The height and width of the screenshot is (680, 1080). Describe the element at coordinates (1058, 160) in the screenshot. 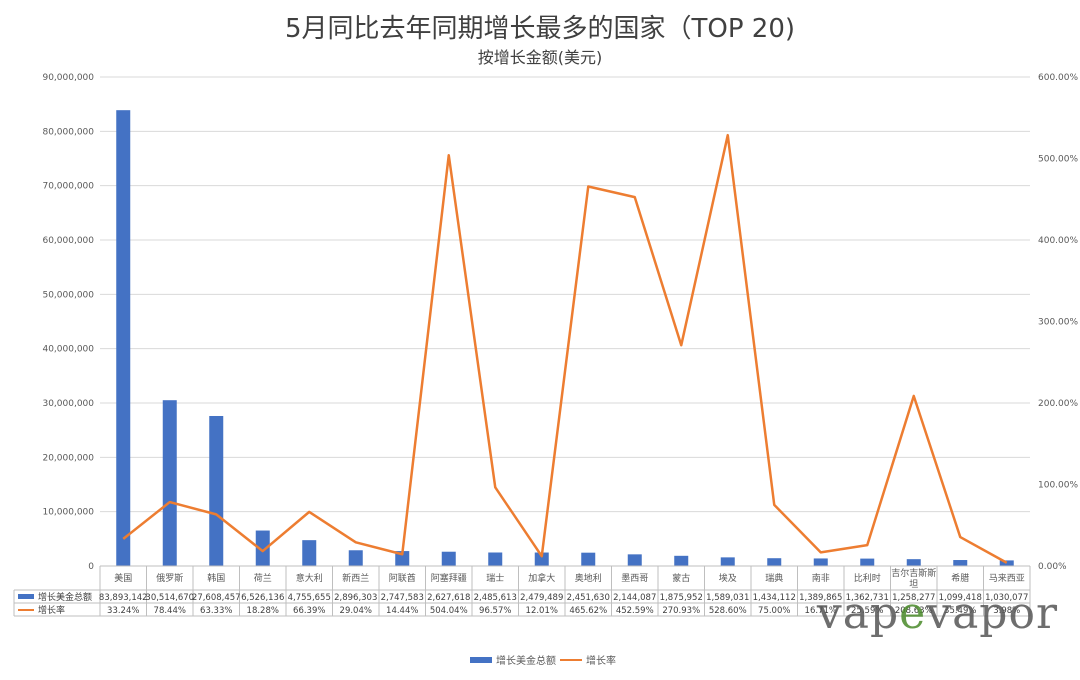

I see `y-right-tick-label: 500.00%` at that location.